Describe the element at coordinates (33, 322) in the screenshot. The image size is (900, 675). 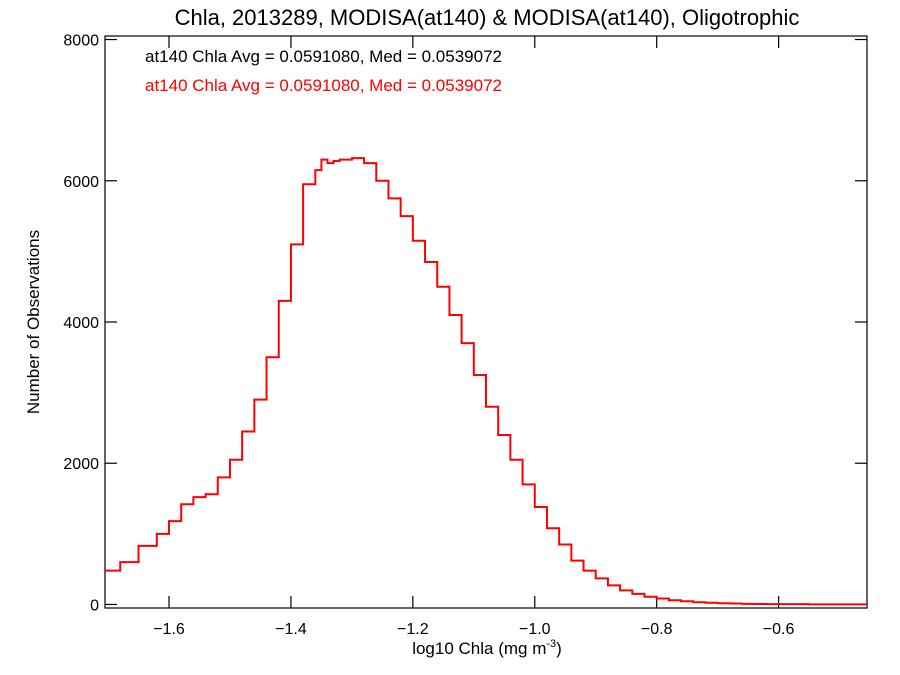
I see `y-axis-label: Number of Observations` at that location.